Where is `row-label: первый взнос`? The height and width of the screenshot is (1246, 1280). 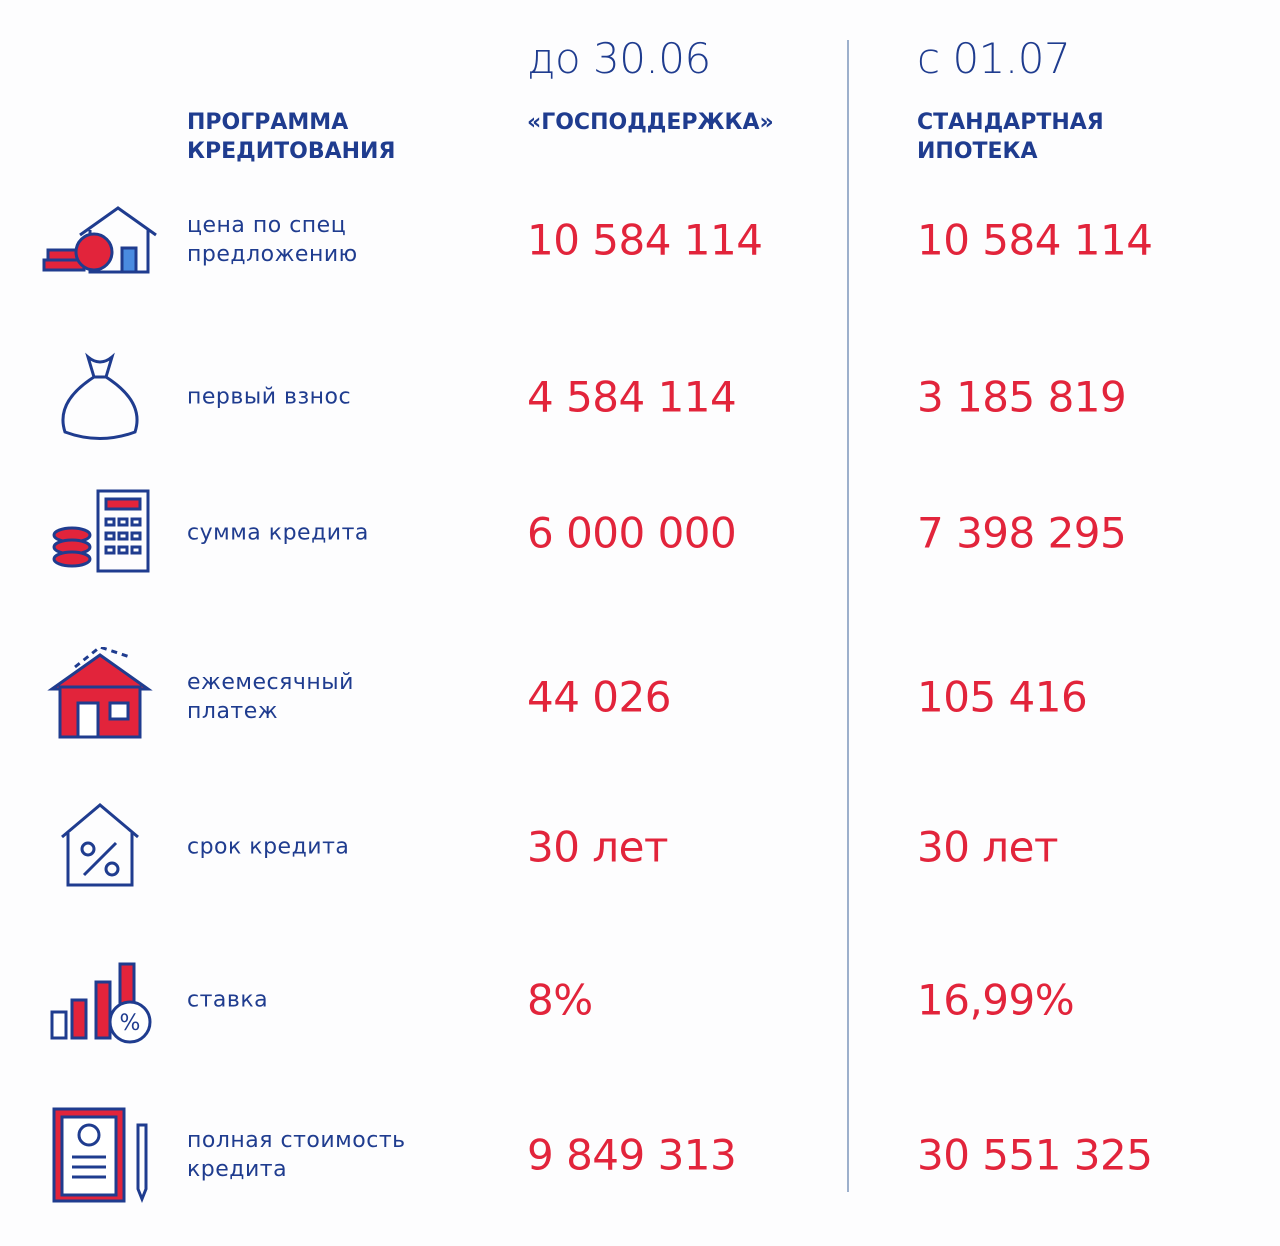 row-label: первый взнос is located at coordinates (269, 397).